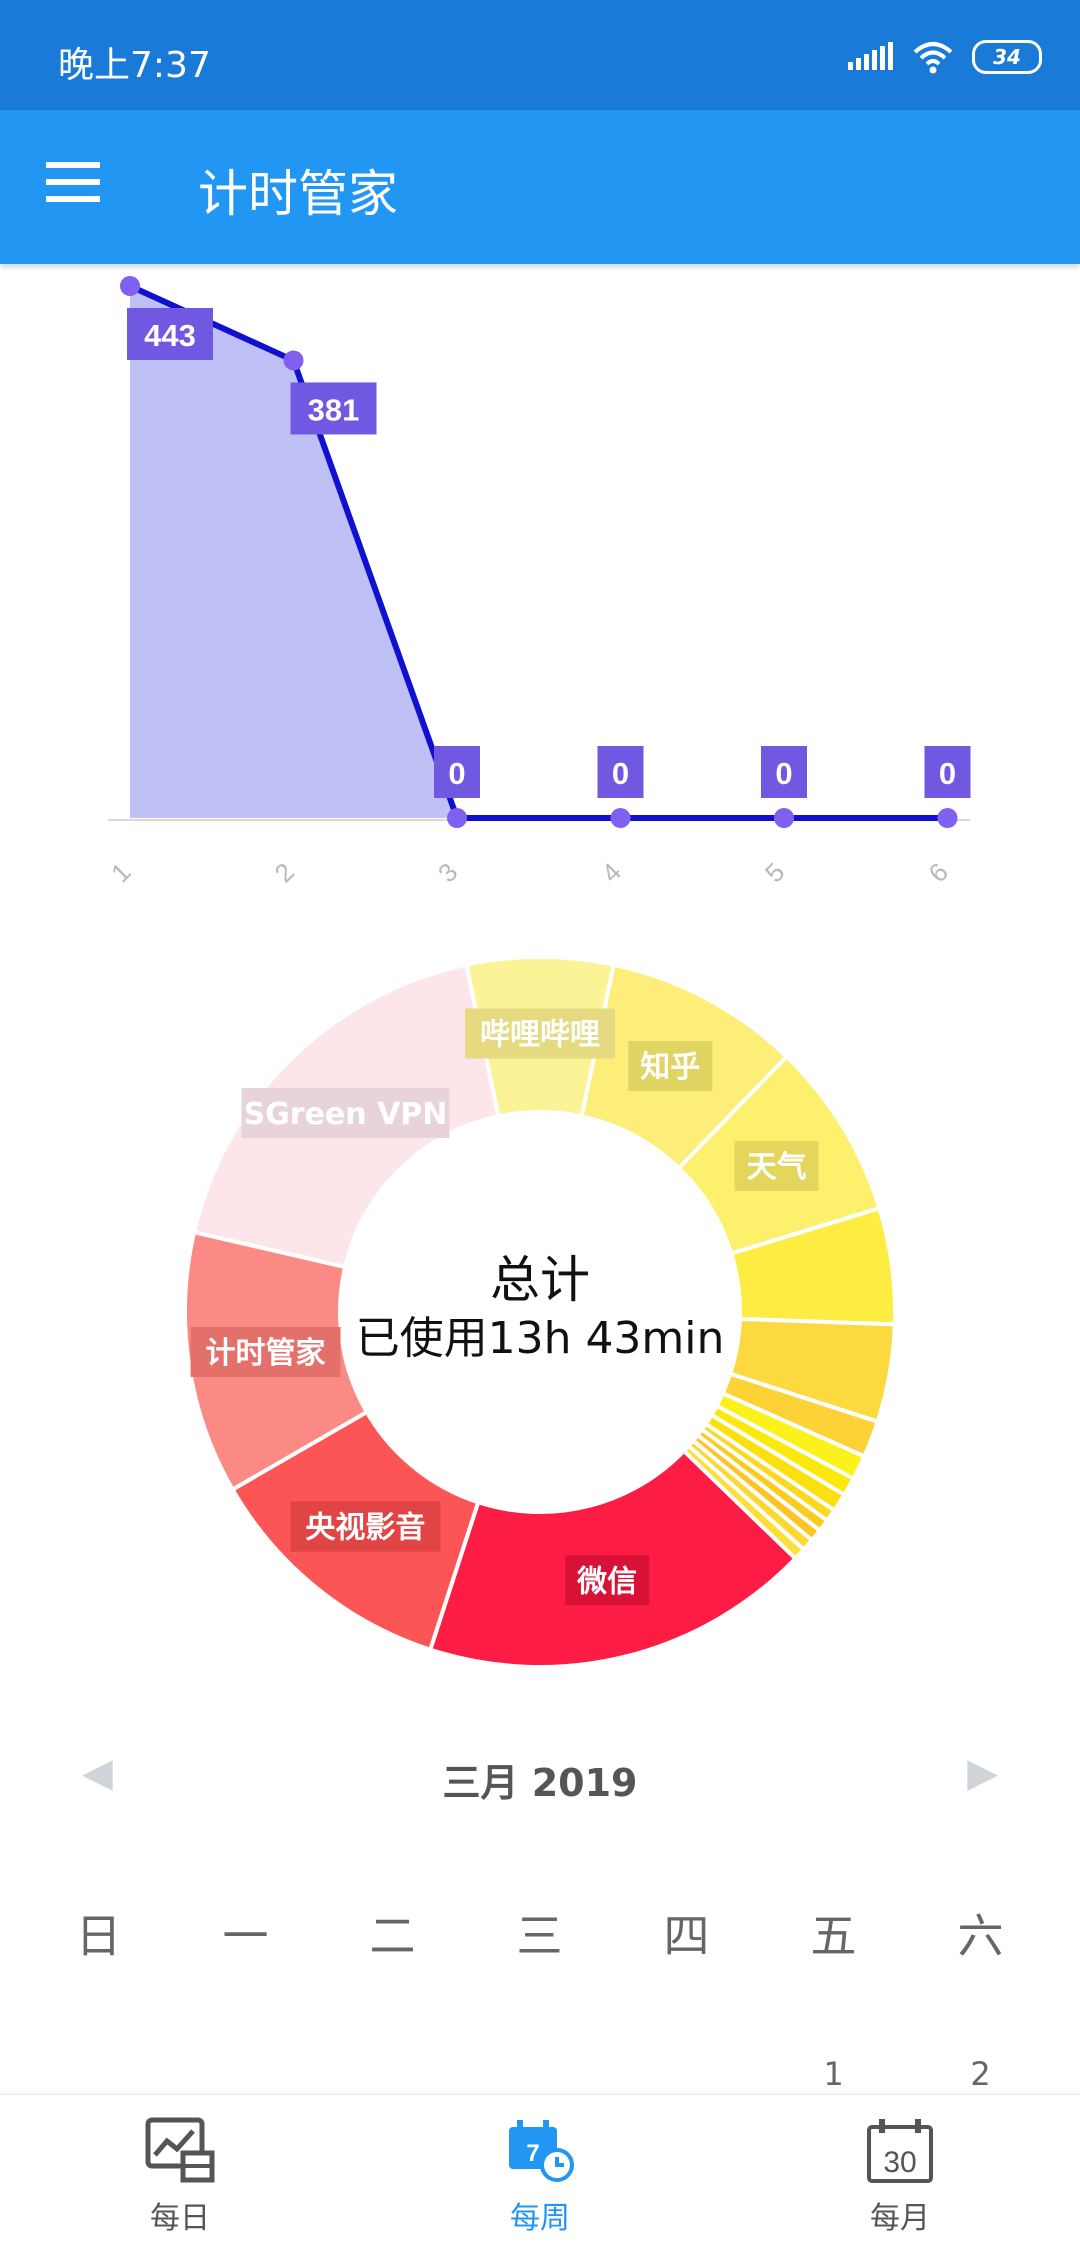 This screenshot has height=2249, width=1080. What do you see at coordinates (980, 2074) in the screenshot?
I see `calendar-day: 2` at bounding box center [980, 2074].